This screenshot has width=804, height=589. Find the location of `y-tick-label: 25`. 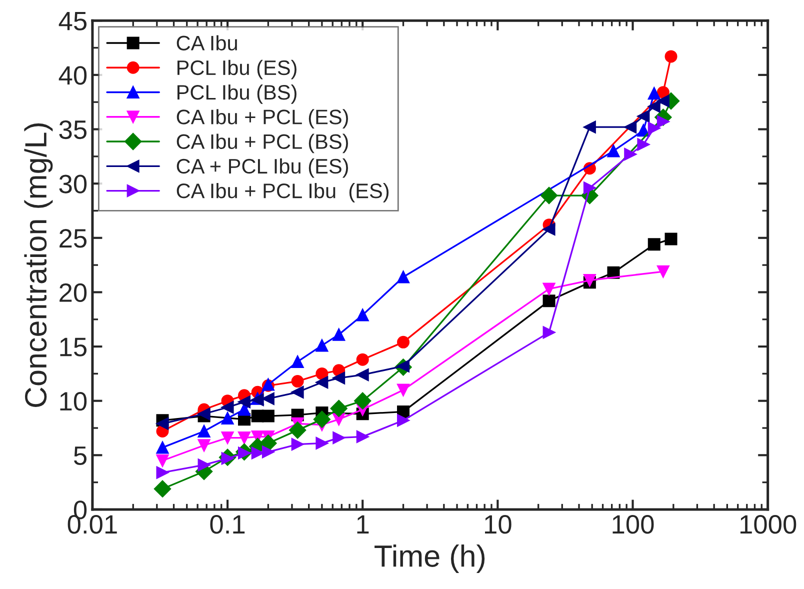

y-tick-label: 25 is located at coordinates (73, 238).